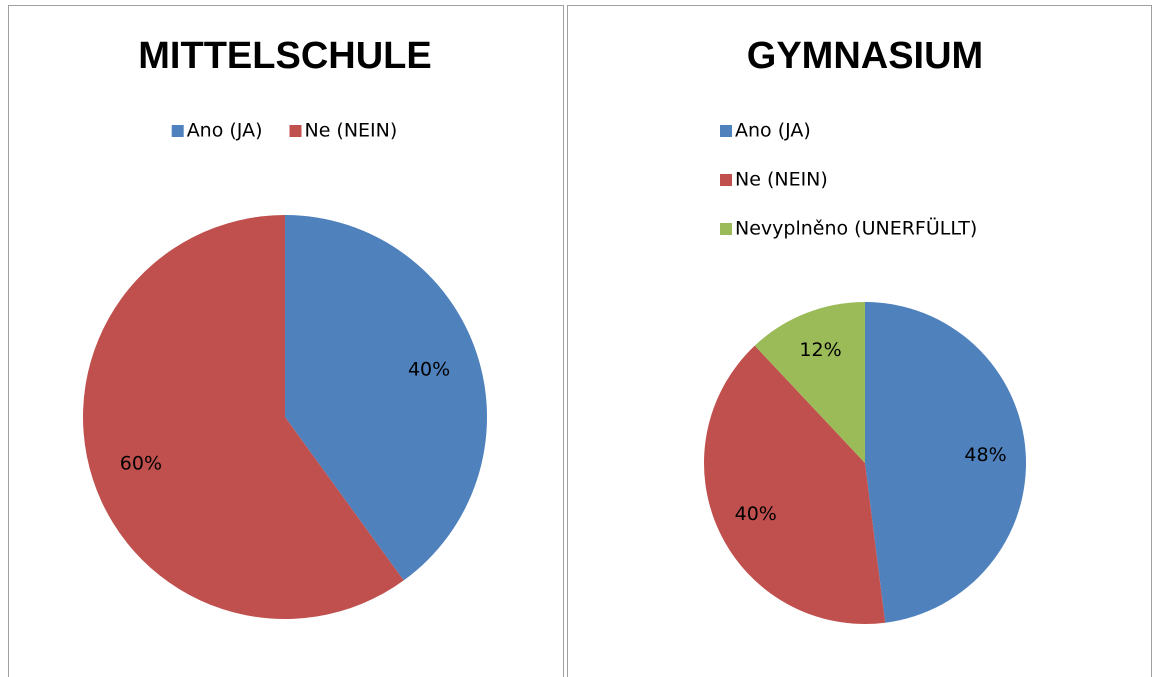 This screenshot has width=1155, height=677. I want to click on legend-label: Nevyplněno (UNERFÜLLT), so click(856, 228).